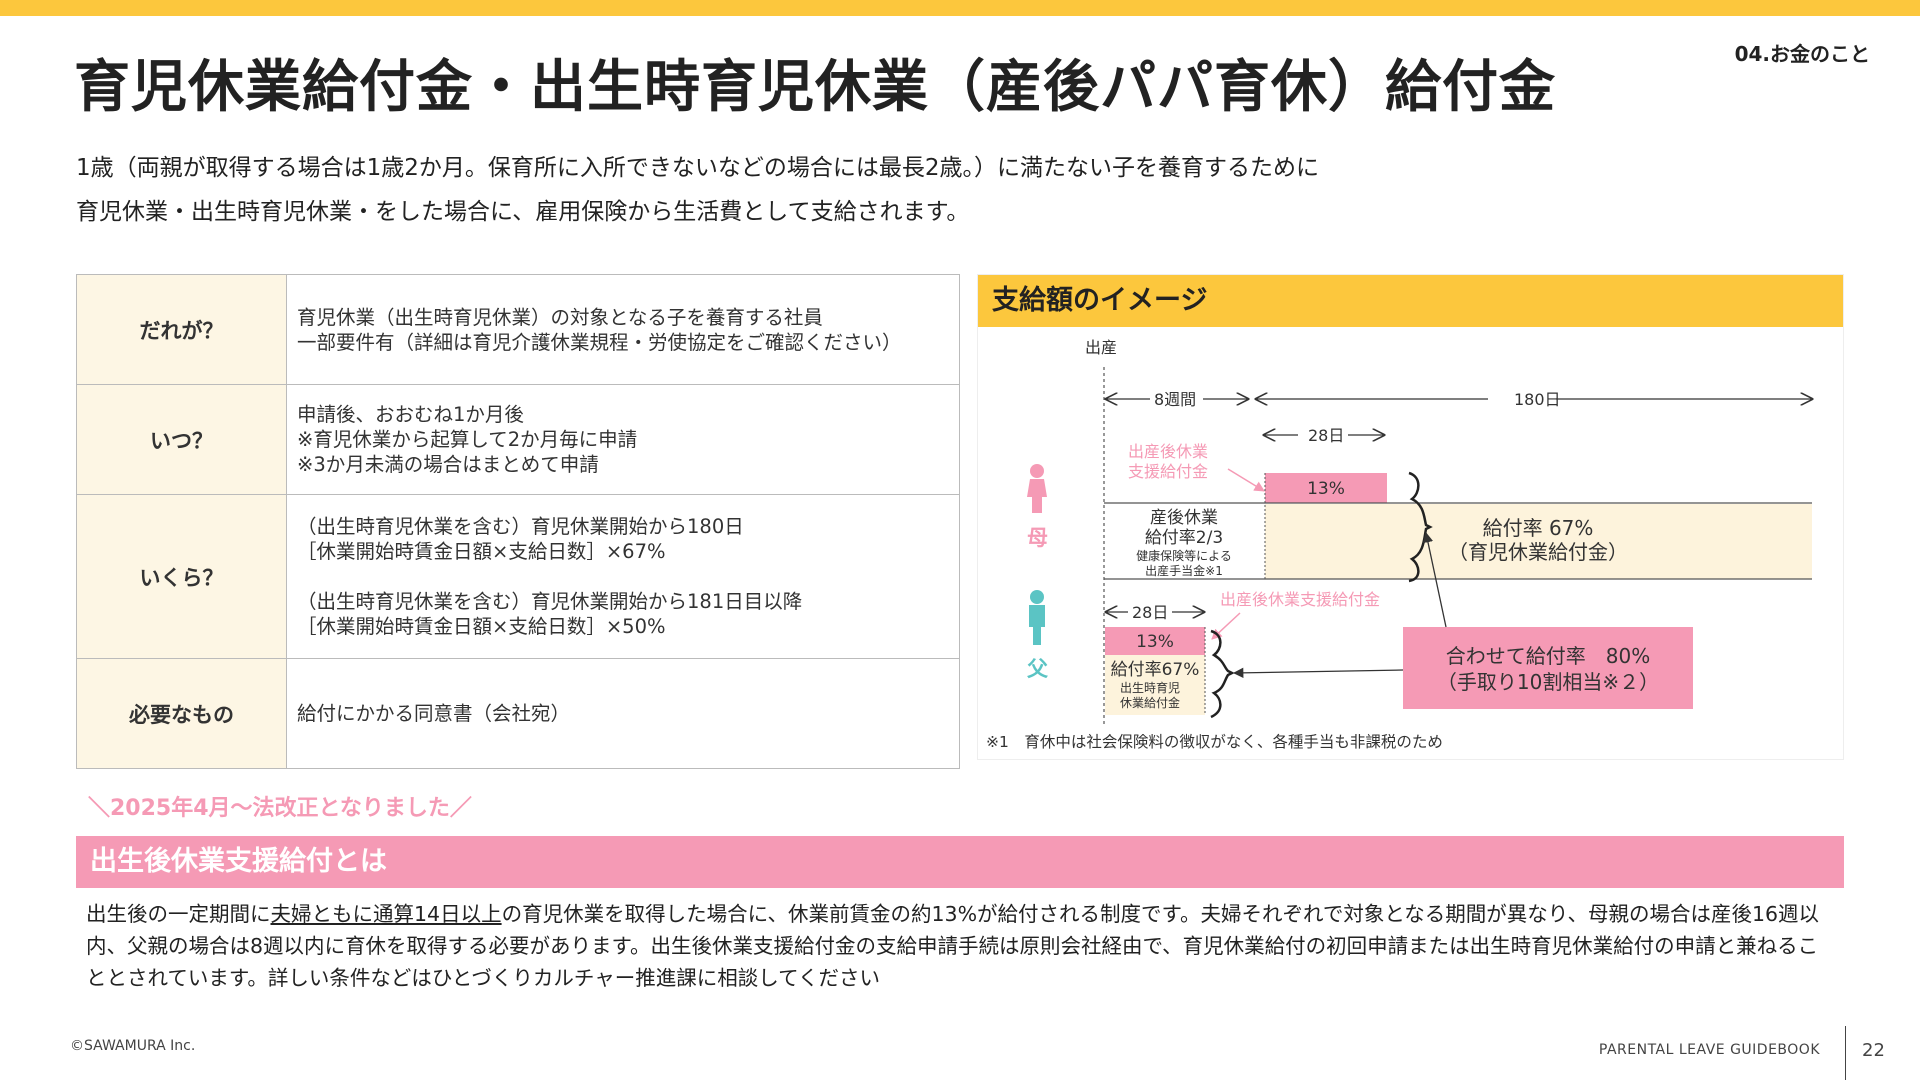 The width and height of the screenshot is (1920, 1080). What do you see at coordinates (410, 414) in the screenshot?
I see `body-line: 申請後、おおむね1か月後` at bounding box center [410, 414].